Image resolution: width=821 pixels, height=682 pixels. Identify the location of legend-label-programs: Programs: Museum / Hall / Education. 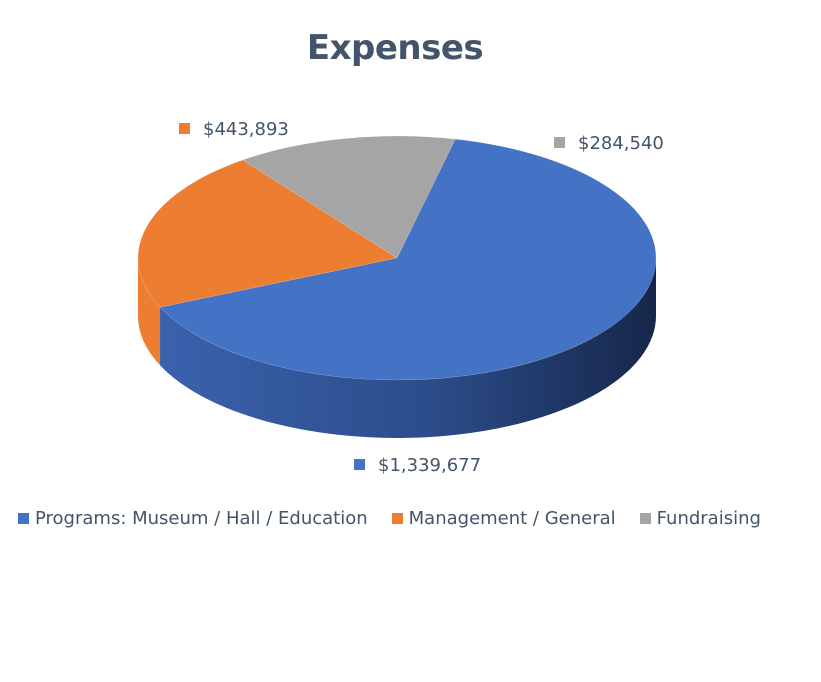
(201, 518).